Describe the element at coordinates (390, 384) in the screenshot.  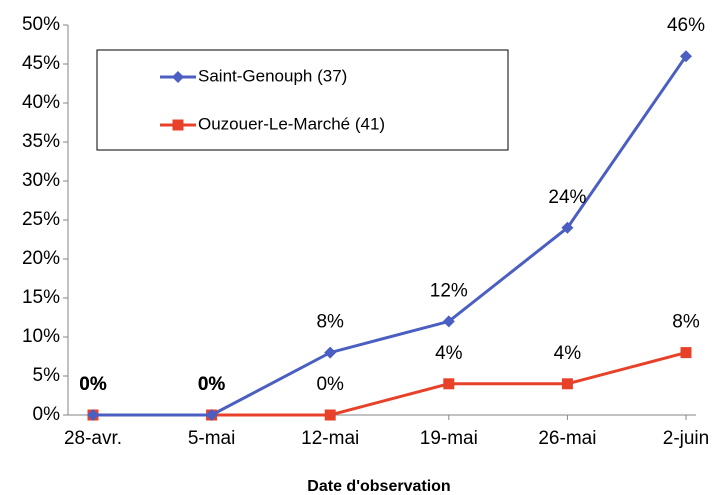
I see `series-line` at that location.